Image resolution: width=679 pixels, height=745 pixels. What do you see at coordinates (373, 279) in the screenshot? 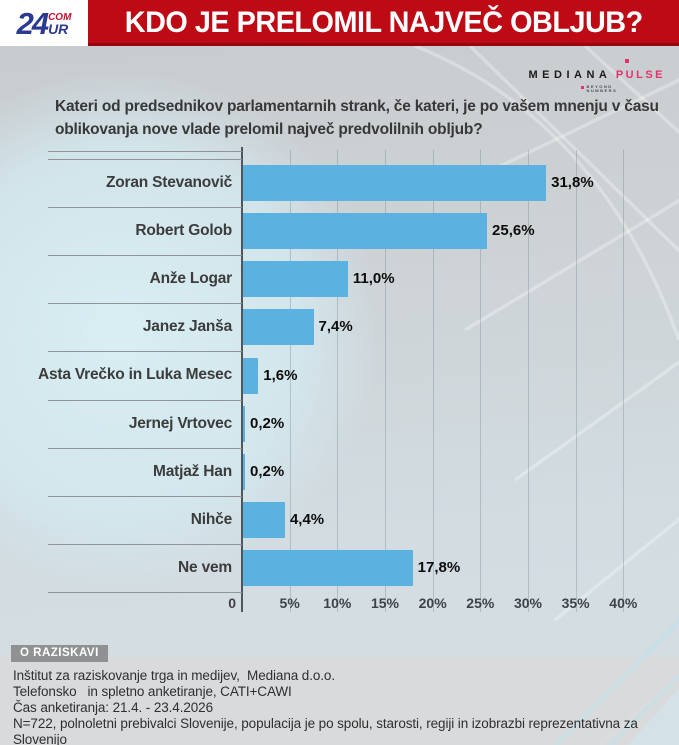
I see `value-label: 11,0%` at bounding box center [373, 279].